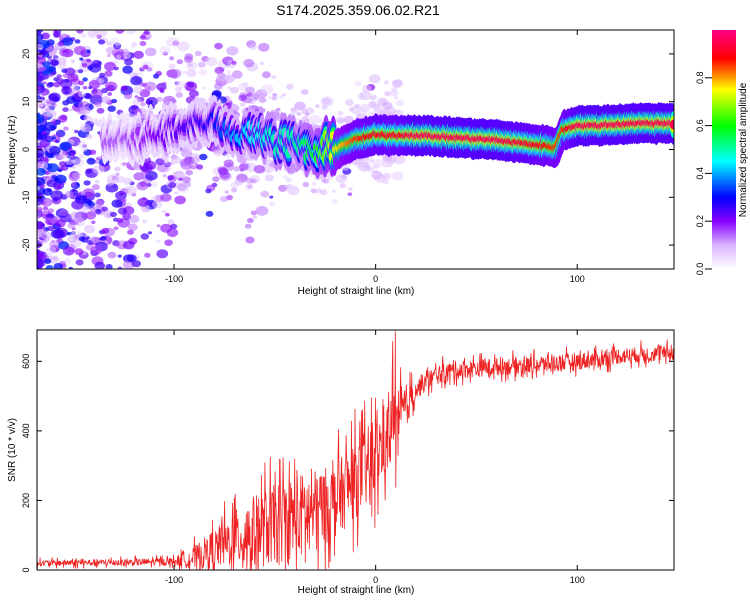 The height and width of the screenshot is (605, 750). What do you see at coordinates (700, 125) in the screenshot?
I see `colorbar-tick-label: 0.6` at bounding box center [700, 125].